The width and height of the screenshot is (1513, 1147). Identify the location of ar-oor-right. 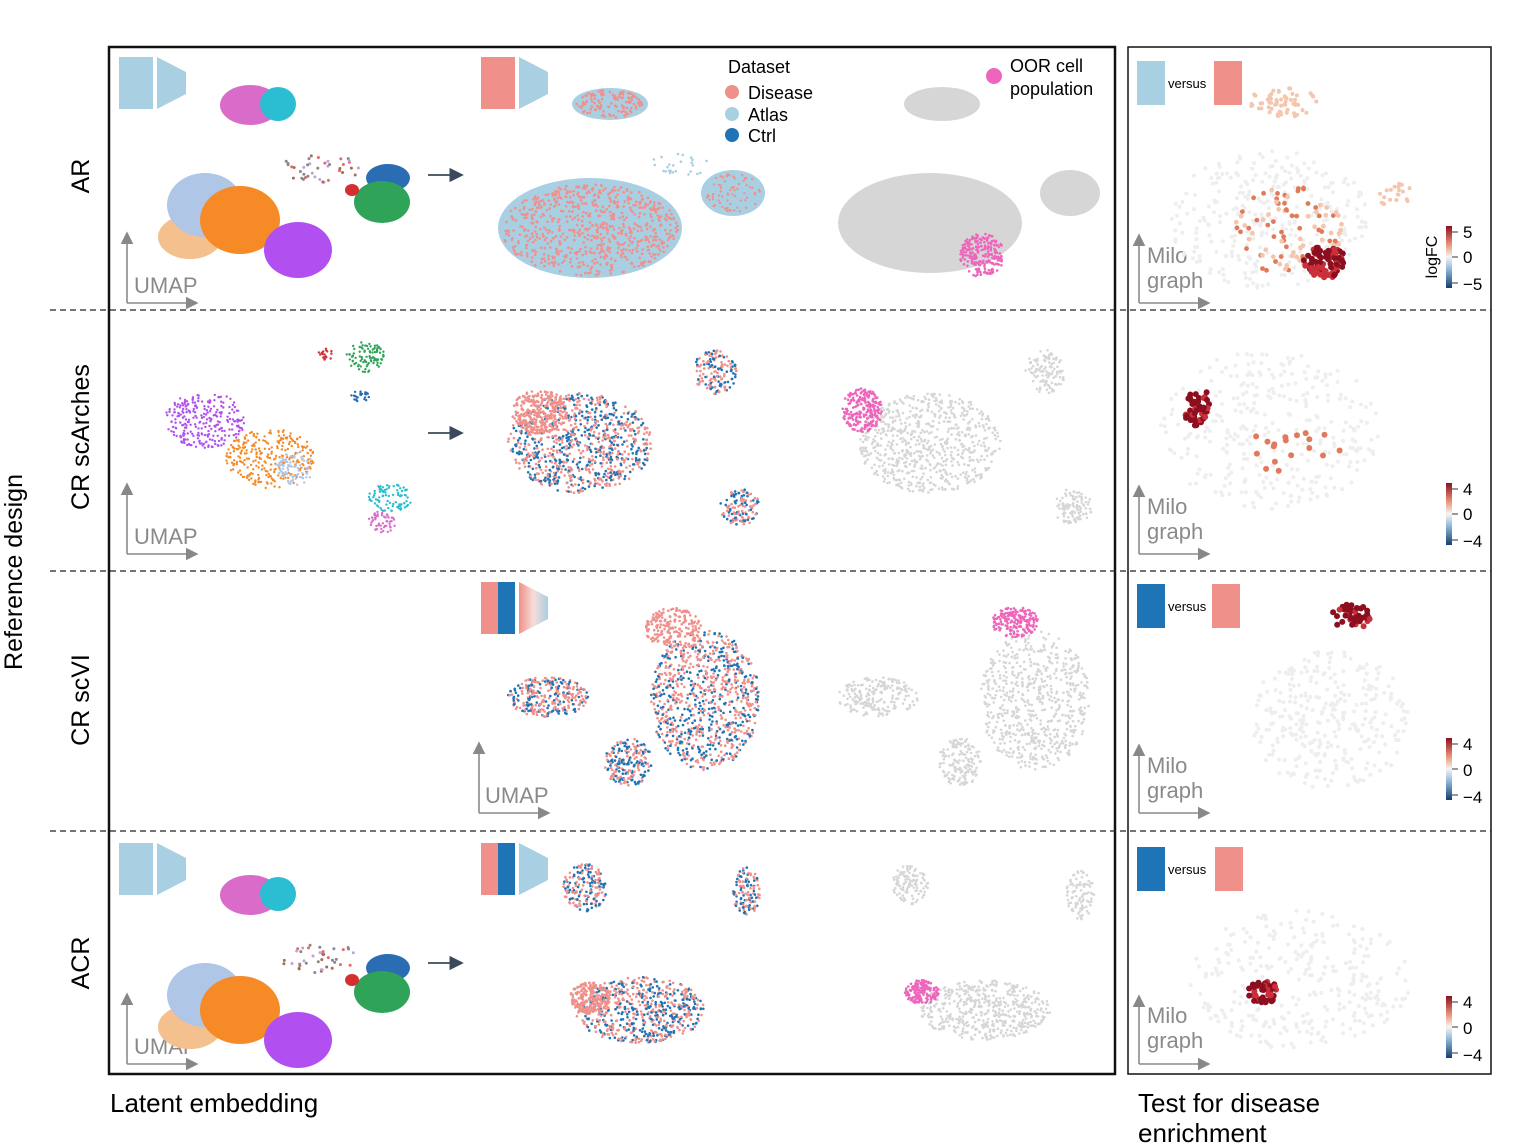
(1070, 193).